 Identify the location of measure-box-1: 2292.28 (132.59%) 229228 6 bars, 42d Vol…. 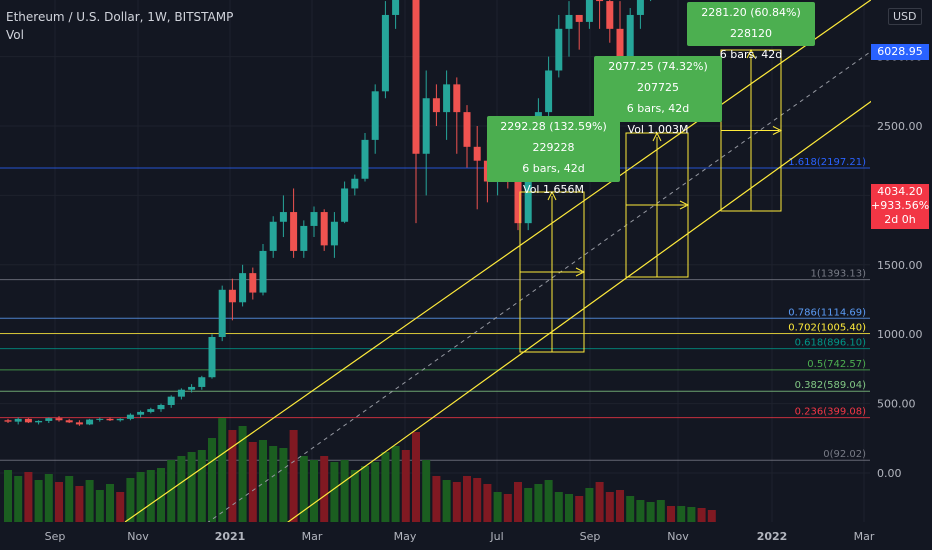
(553, 156).